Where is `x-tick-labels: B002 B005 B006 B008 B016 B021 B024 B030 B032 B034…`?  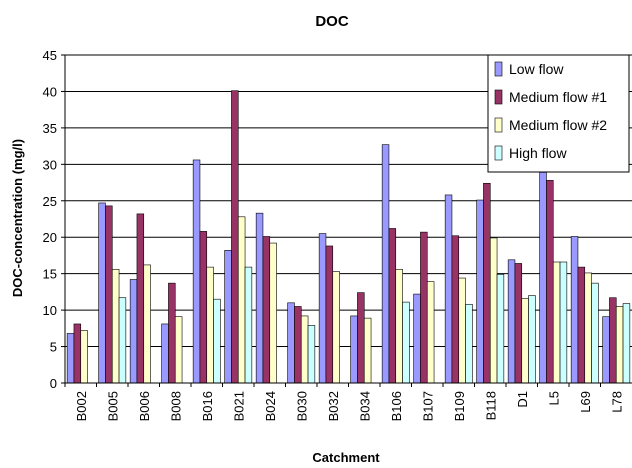
x-tick-labels: B002 B005 B006 B008 B016 B021 B024 B030 B032 B034… is located at coordinates (349, 406).